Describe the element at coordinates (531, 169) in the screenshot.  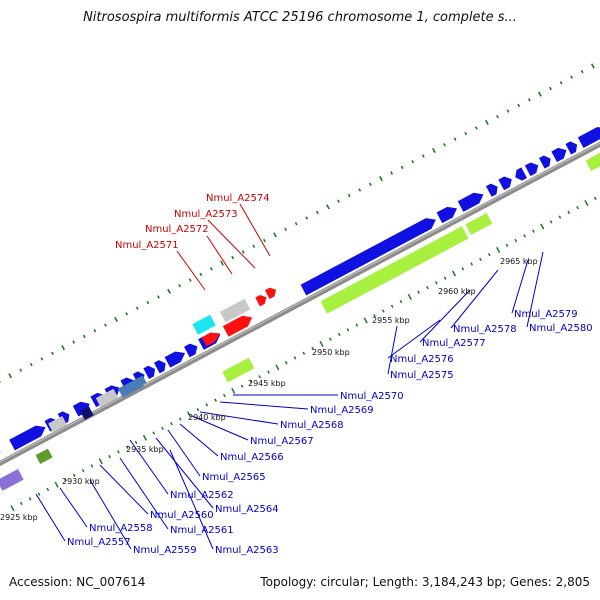
I see `reverse-cds` at that location.